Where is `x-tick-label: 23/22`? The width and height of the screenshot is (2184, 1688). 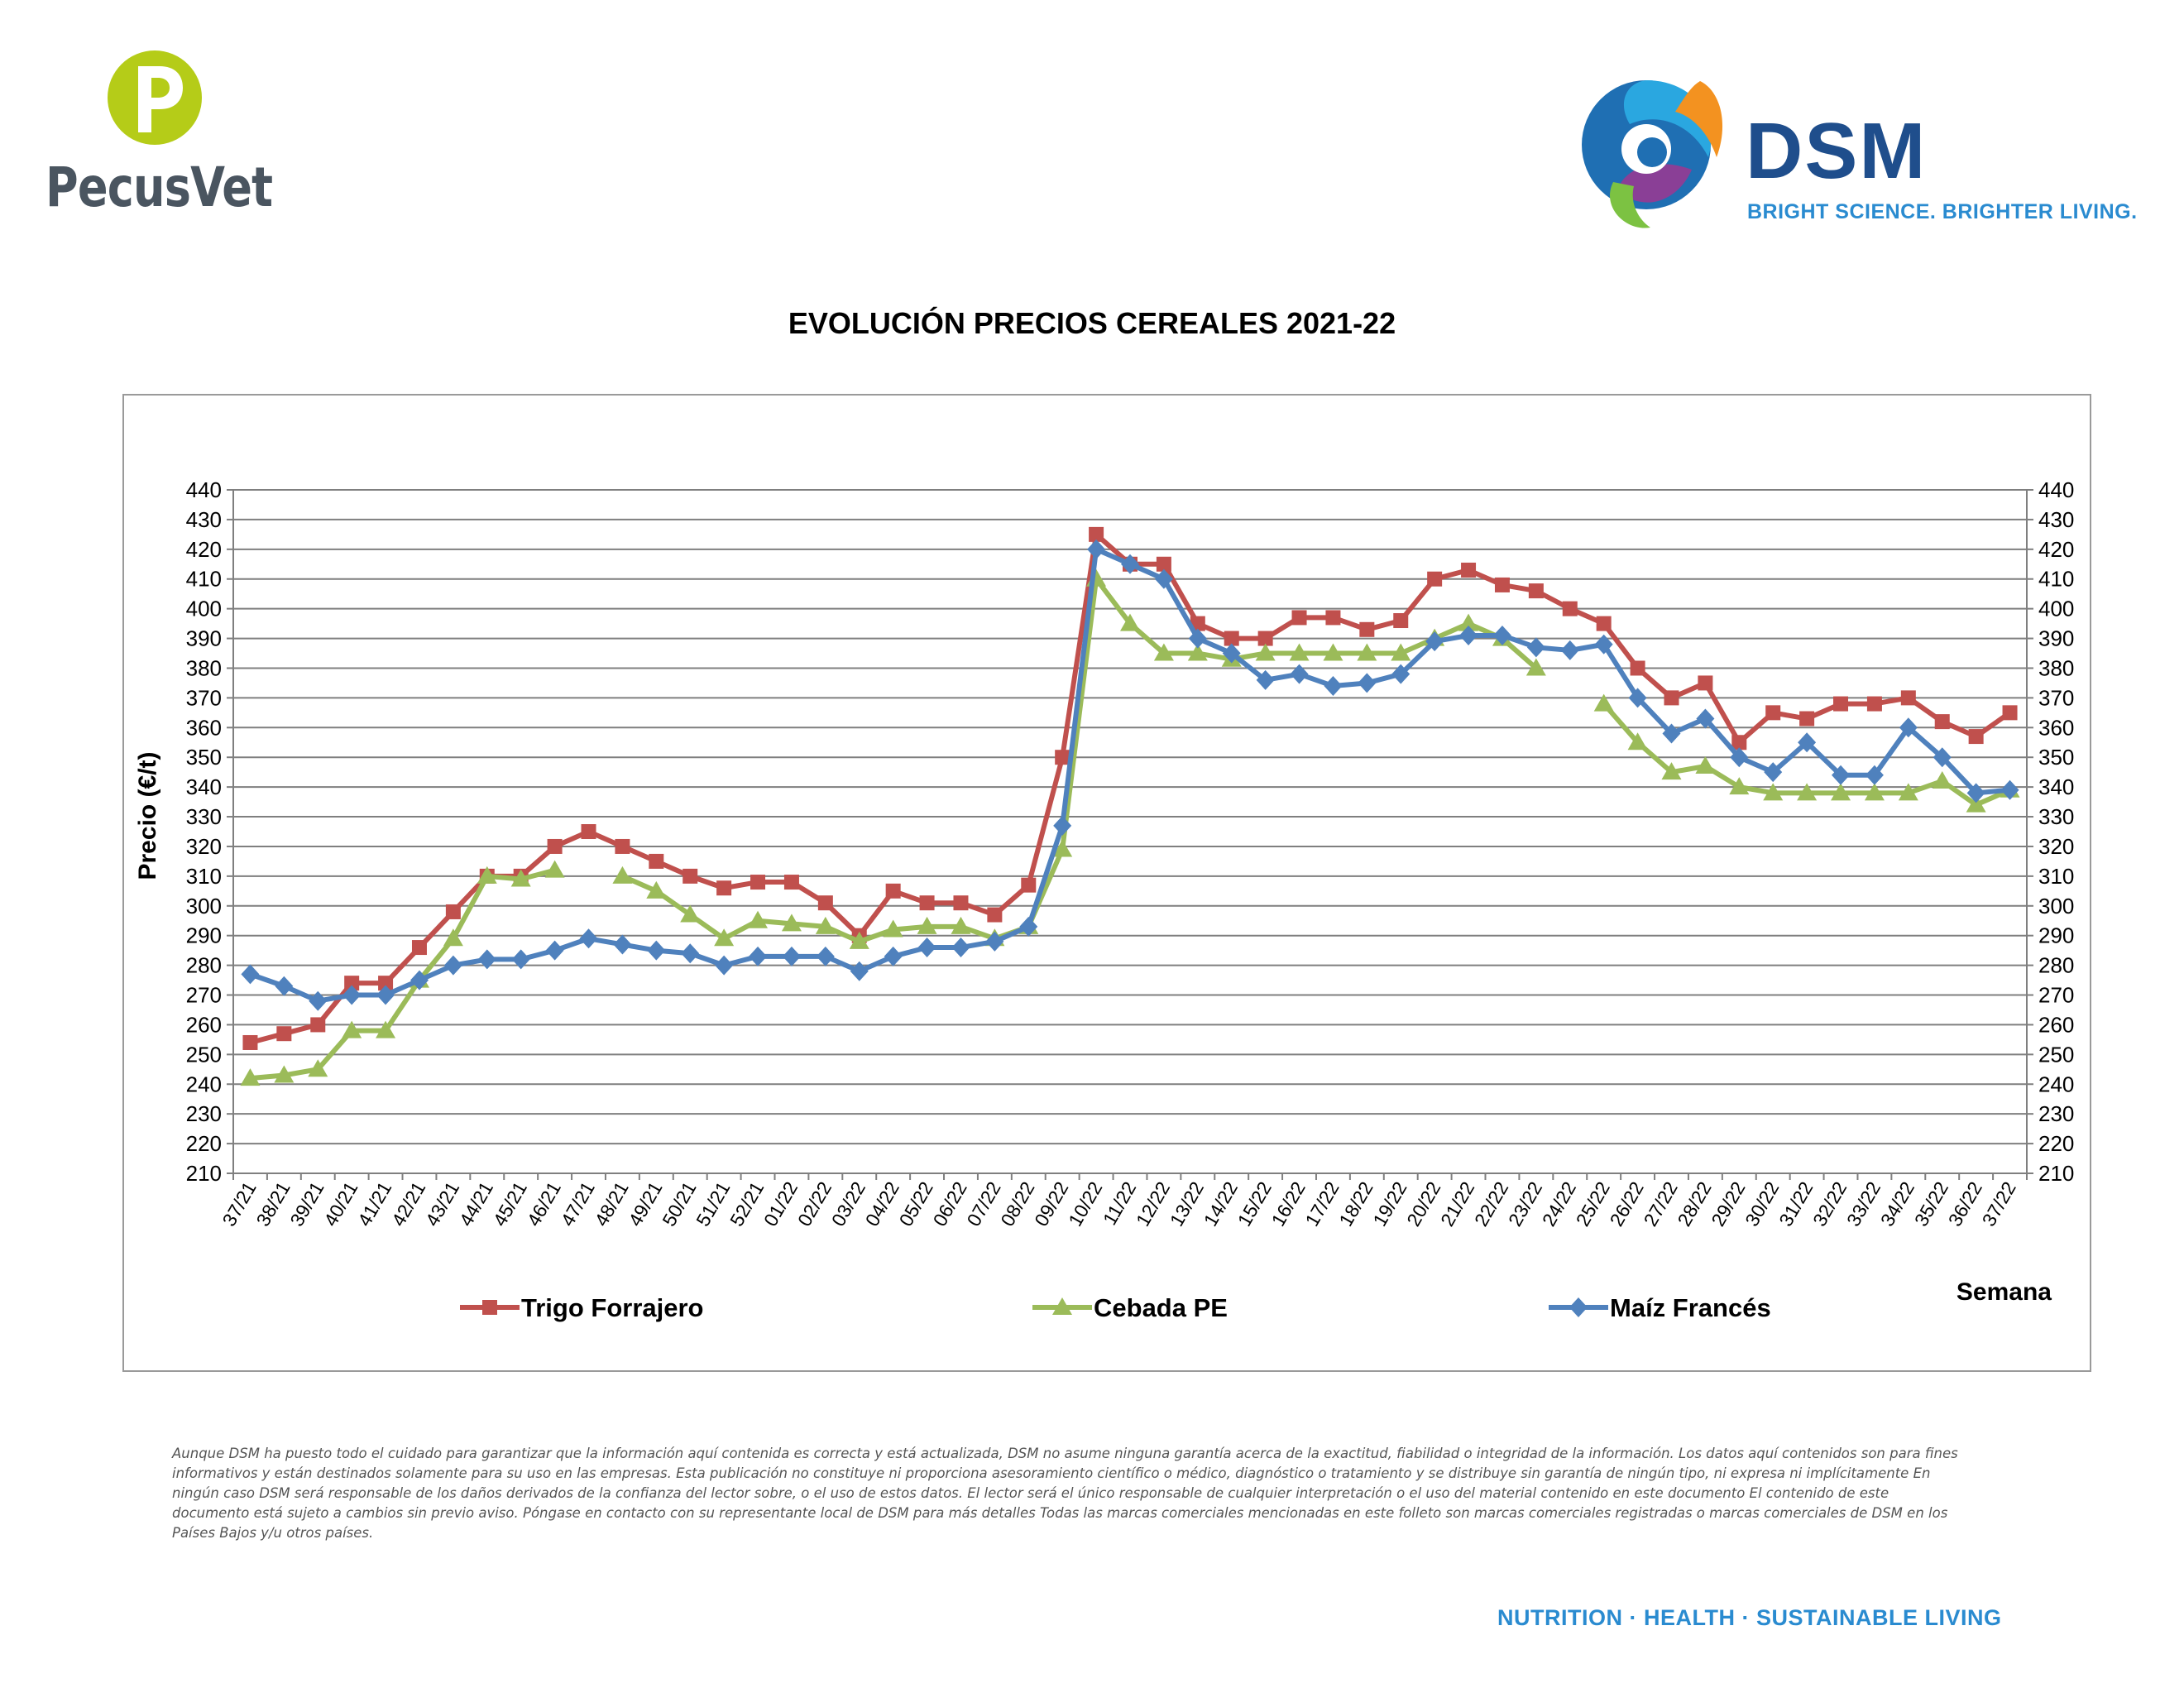
x-tick-label: 23/22 is located at coordinates (1525, 1204).